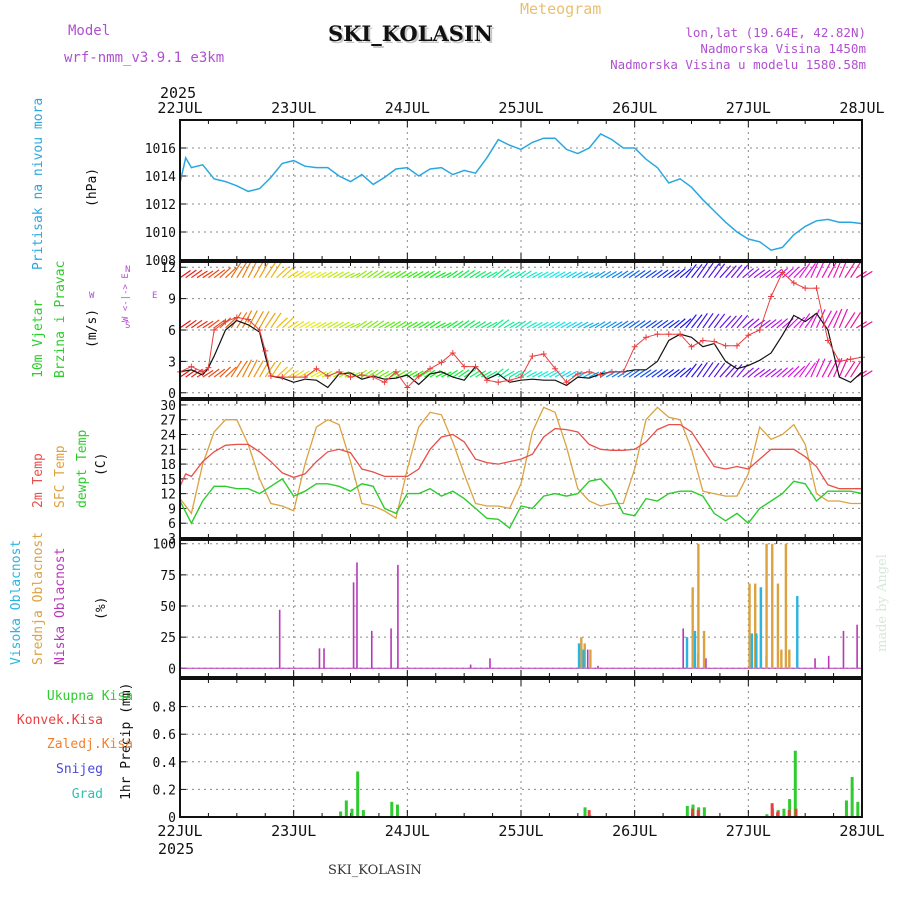  I want to click on y-tick-label: 3, so click(172, 539).